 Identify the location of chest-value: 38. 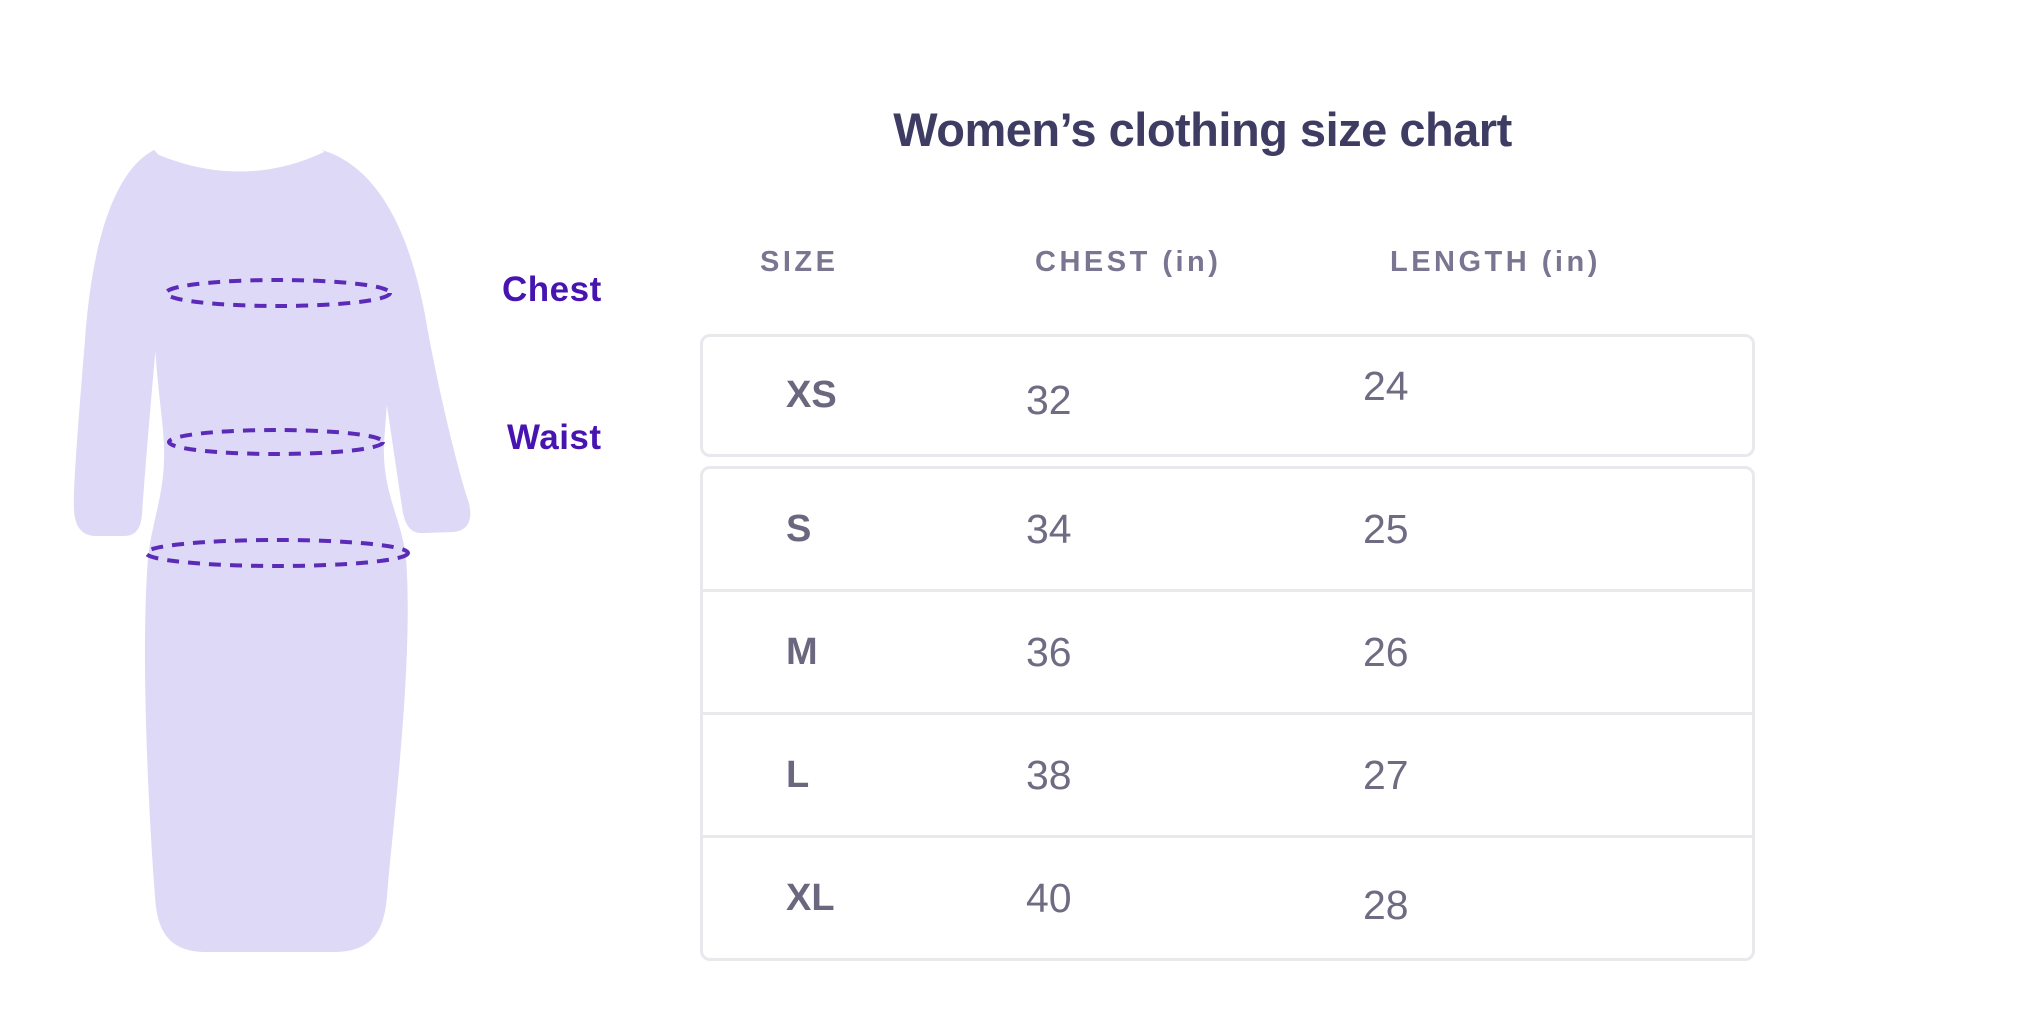
(1049, 774).